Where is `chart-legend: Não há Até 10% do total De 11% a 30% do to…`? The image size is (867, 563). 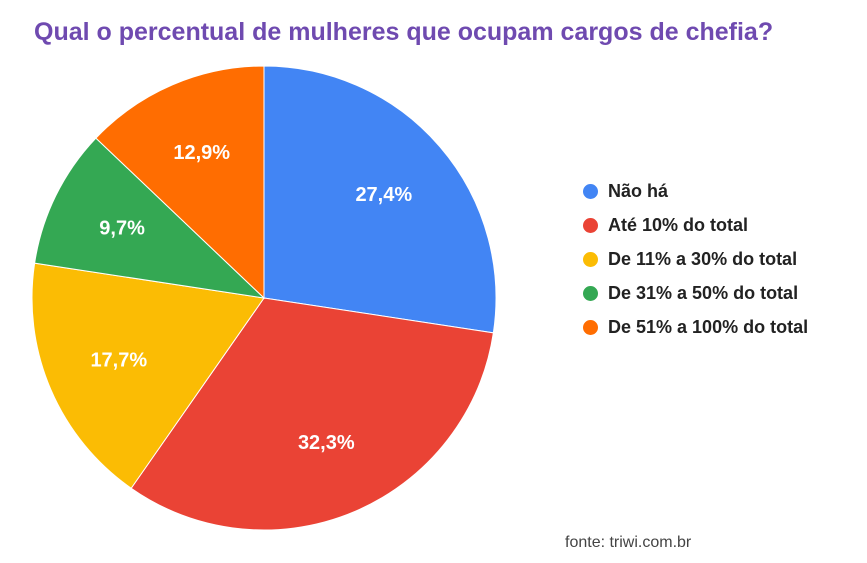 chart-legend: Não há Até 10% do total De 11% a 30% do to… is located at coordinates (695, 259).